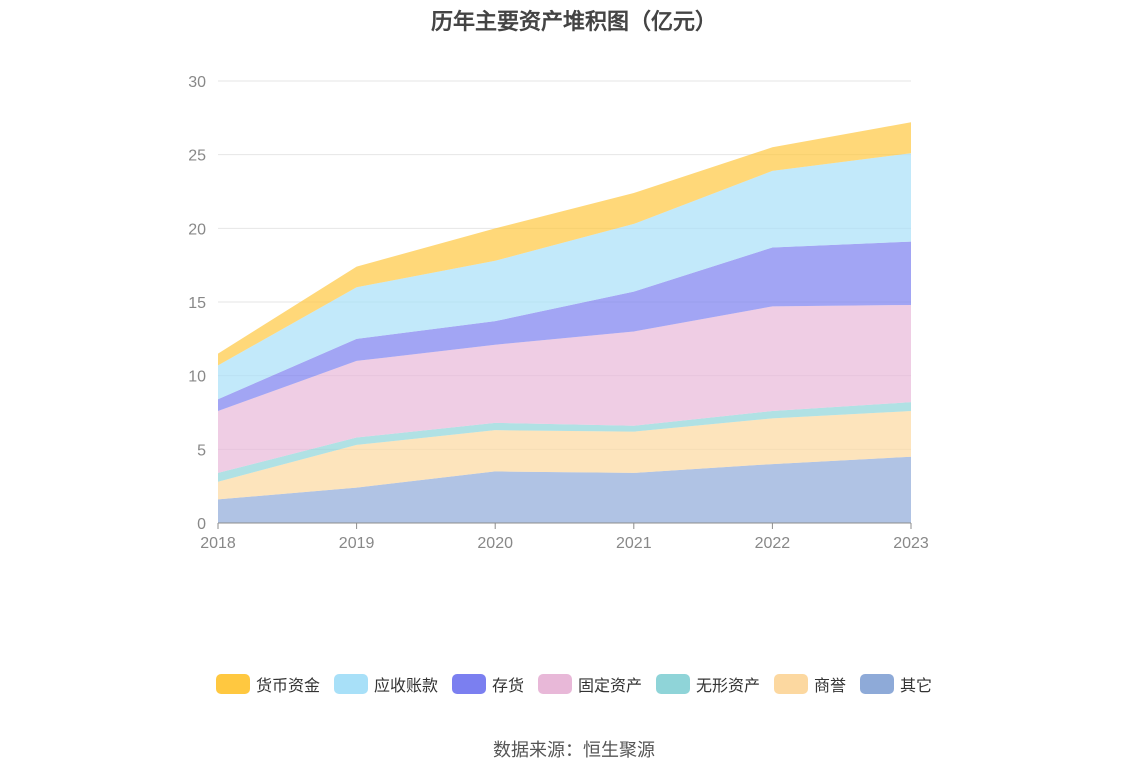 The width and height of the screenshot is (1148, 776). I want to click on legend-item: 商誉, so click(810, 684).